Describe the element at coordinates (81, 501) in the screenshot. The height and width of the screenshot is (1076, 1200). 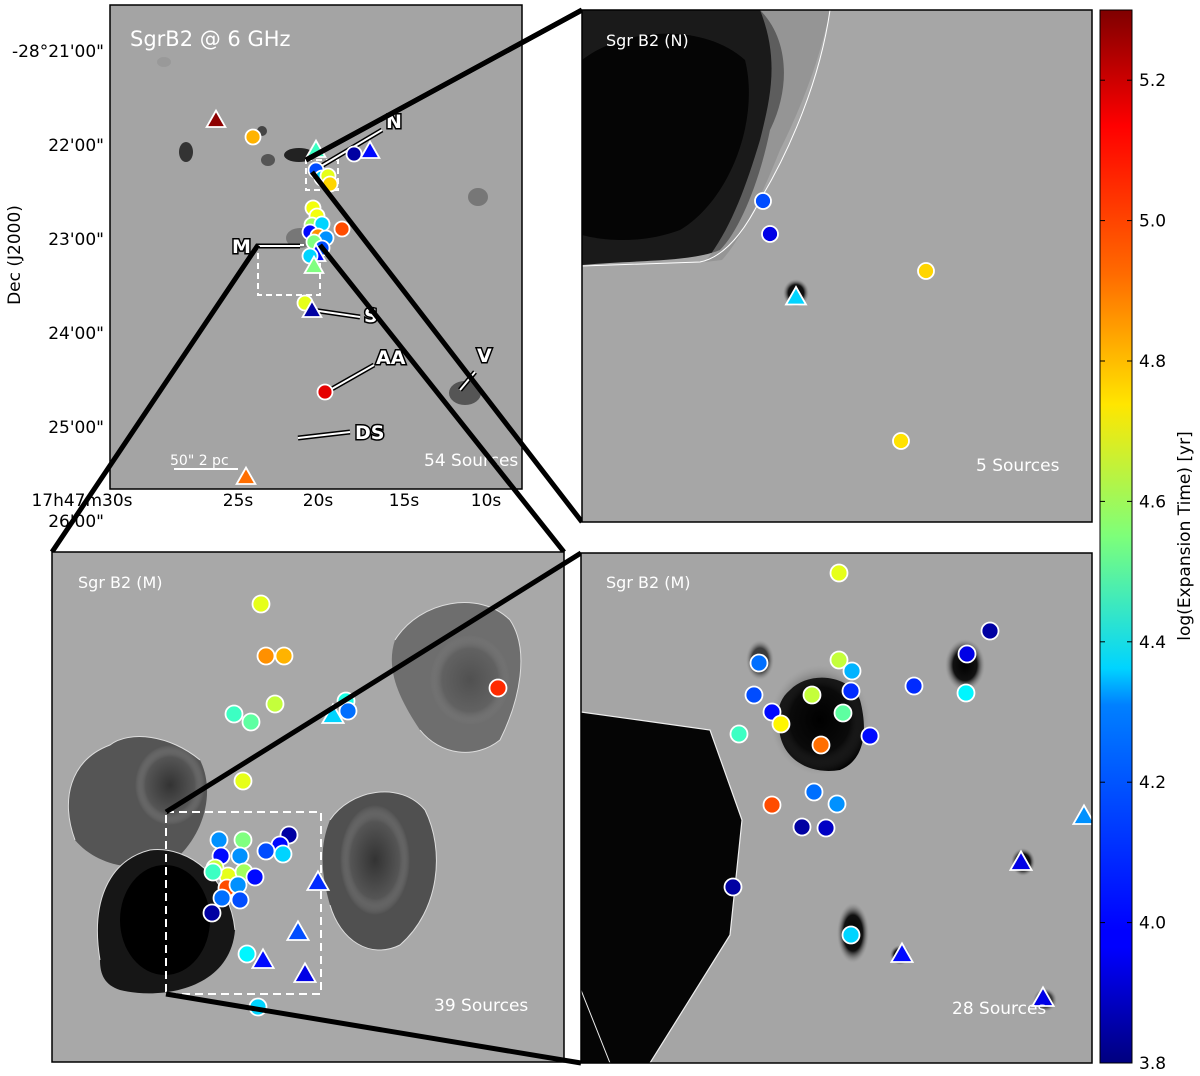
I see `ra-tick: 17h47m30s` at that location.